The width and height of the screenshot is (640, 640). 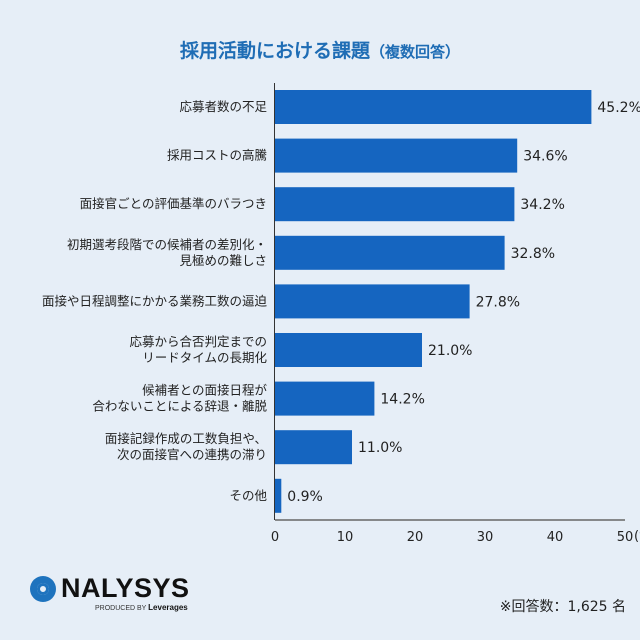 I want to click on x-tick-label: 30, so click(x=485, y=537).